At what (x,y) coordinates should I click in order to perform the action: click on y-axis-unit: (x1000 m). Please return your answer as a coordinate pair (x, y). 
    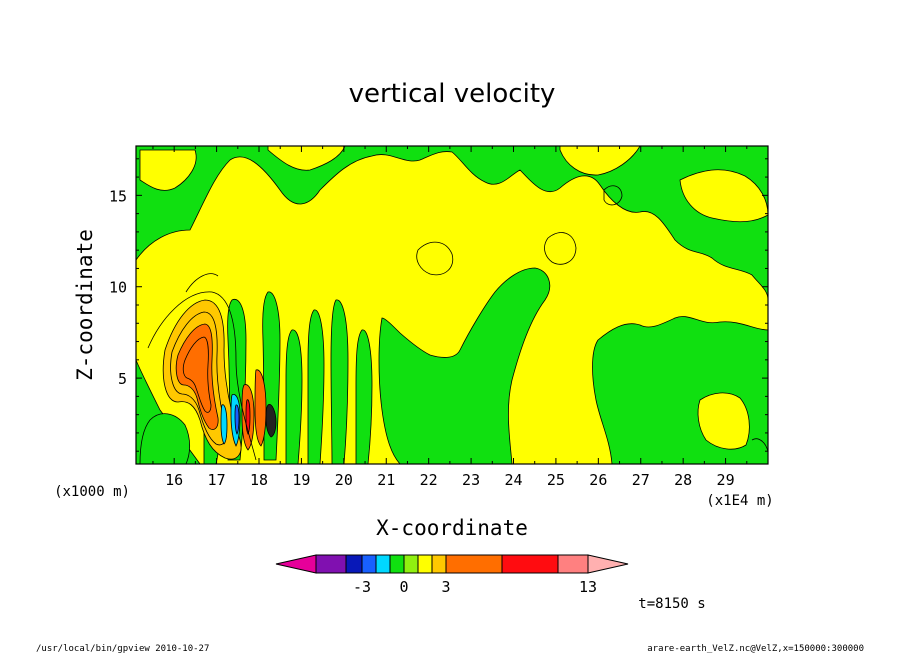
    Looking at the image, I should click on (92, 492).